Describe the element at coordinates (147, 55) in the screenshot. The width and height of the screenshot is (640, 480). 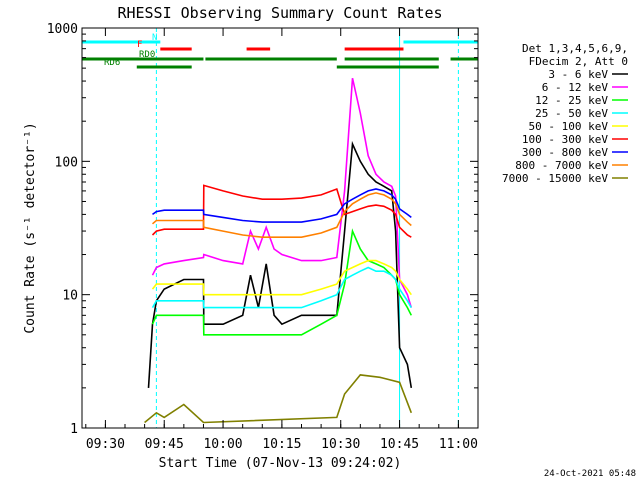
I see `state-label-rd0: RD0` at that location.